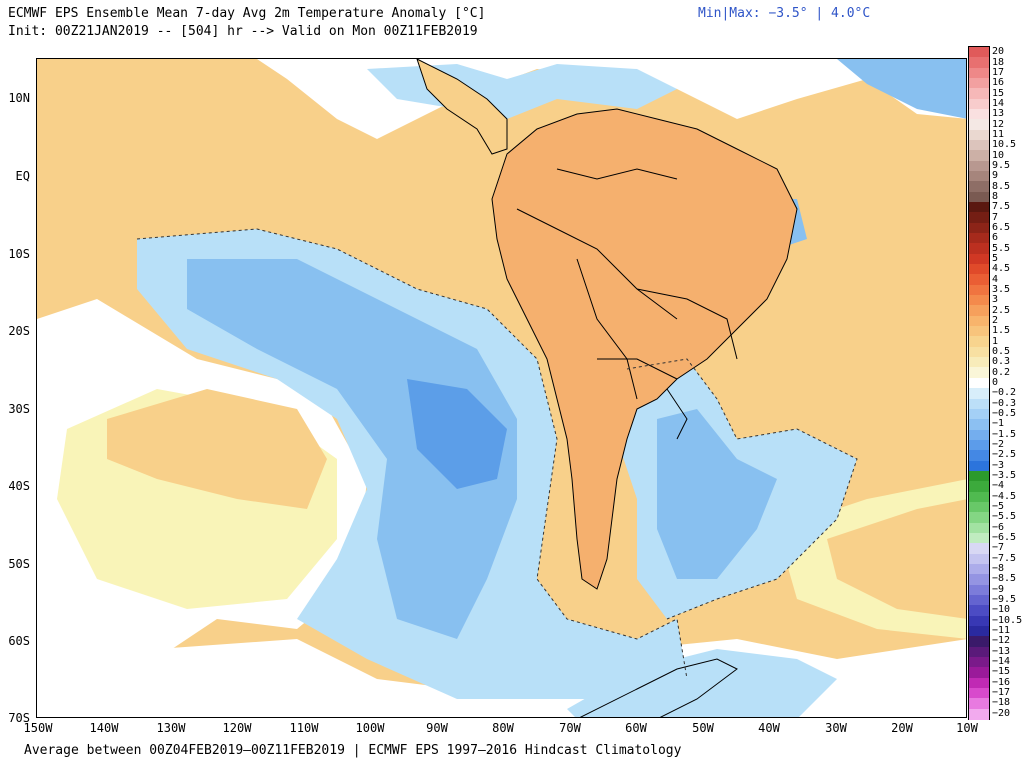  I want to click on lat-label: EQ, so click(22, 176).